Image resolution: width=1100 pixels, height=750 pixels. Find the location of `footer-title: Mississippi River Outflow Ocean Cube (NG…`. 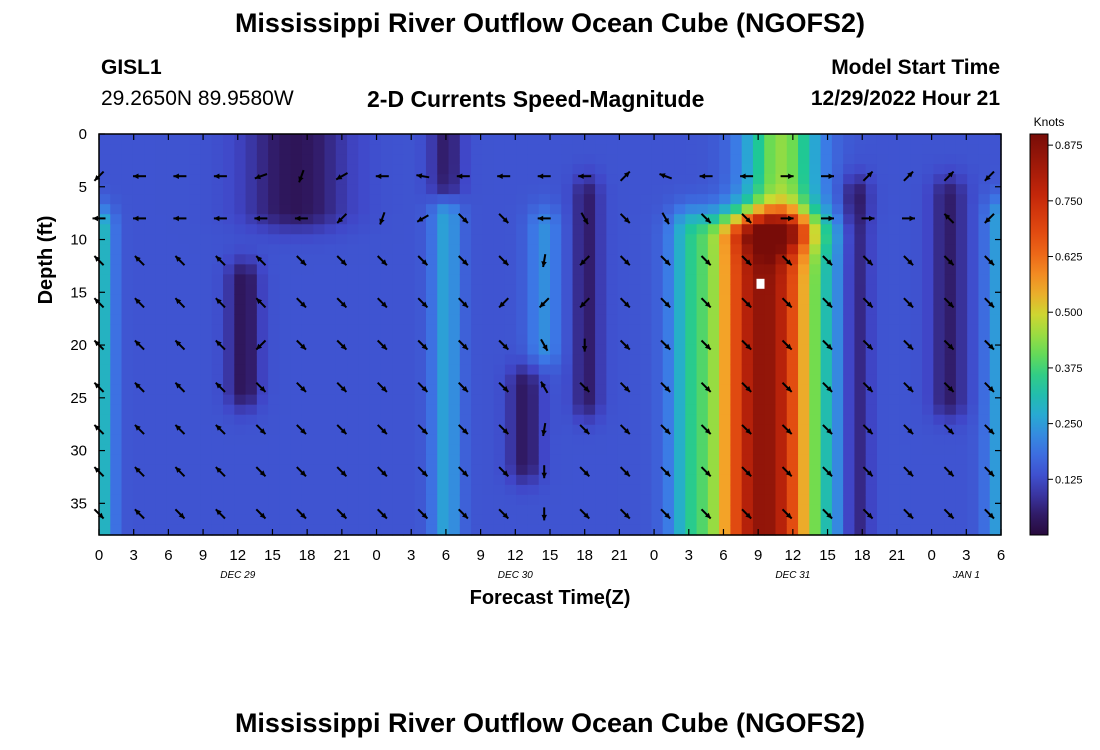

footer-title: Mississippi River Outflow Ocean Cube (NG… is located at coordinates (550, 723).